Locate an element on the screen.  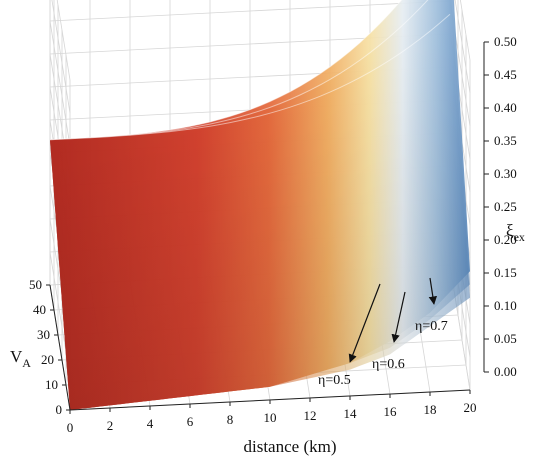
z-tick-label: 0.35 is located at coordinates (505, 140).